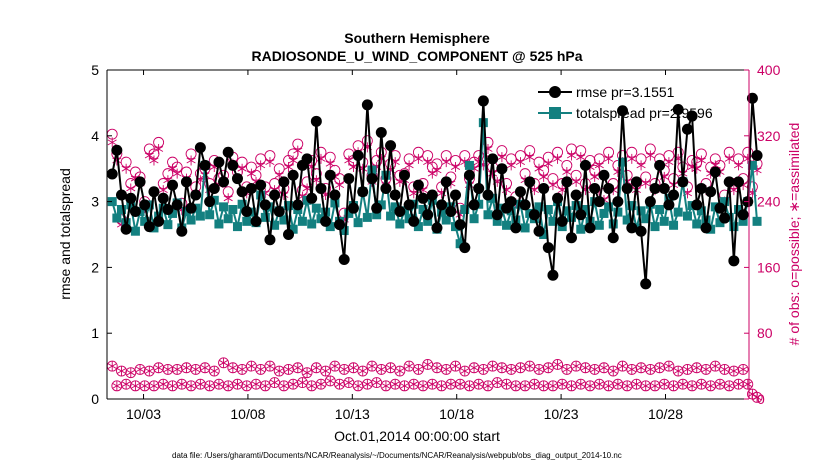 This screenshot has width=830, height=470. I want to click on y-tick-label-left: 5, so click(95, 70).